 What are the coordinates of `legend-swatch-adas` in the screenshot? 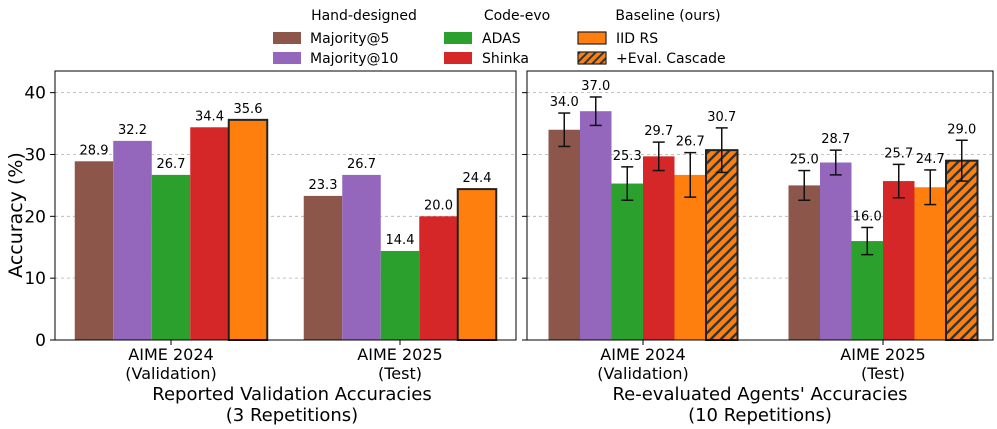 It's located at (458, 38).